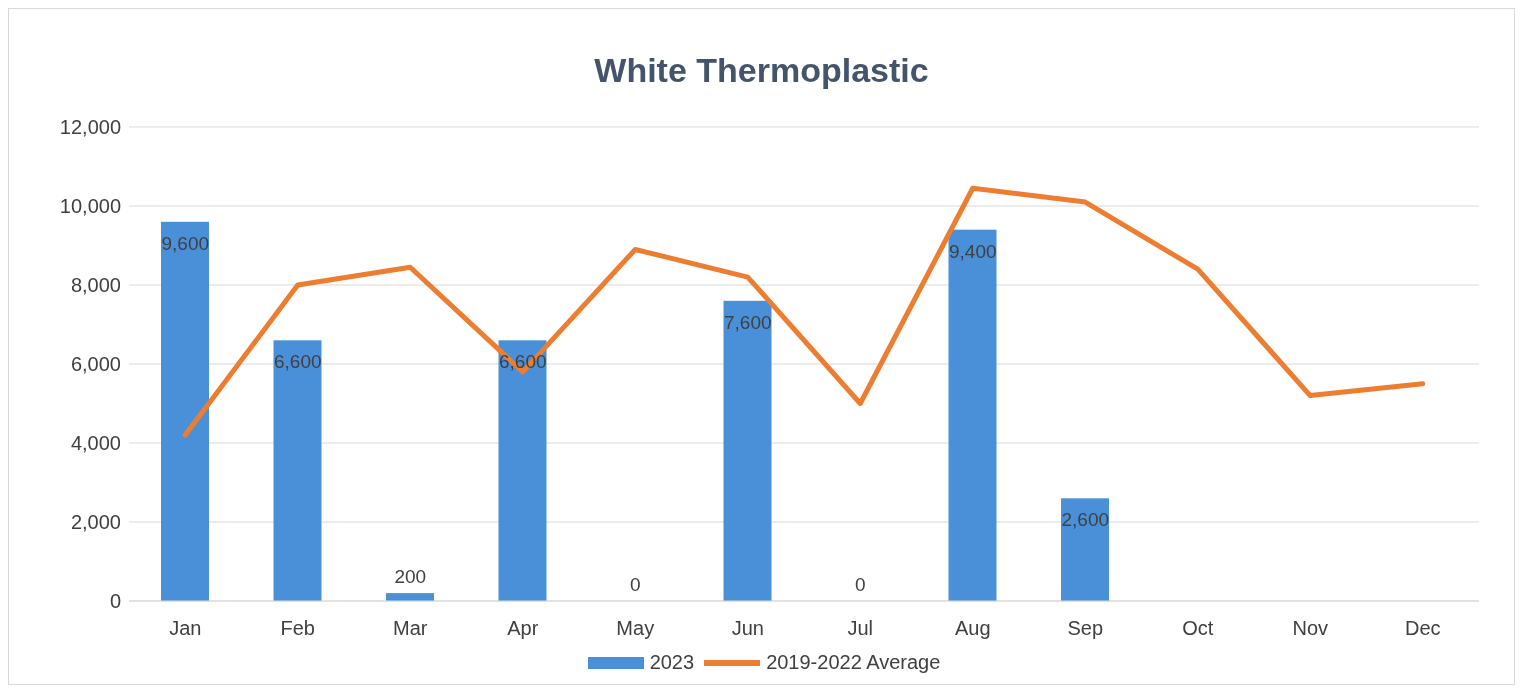 This screenshot has width=1523, height=693. What do you see at coordinates (853, 662) in the screenshot?
I see `legend-label: 2019-2022 Average` at bounding box center [853, 662].